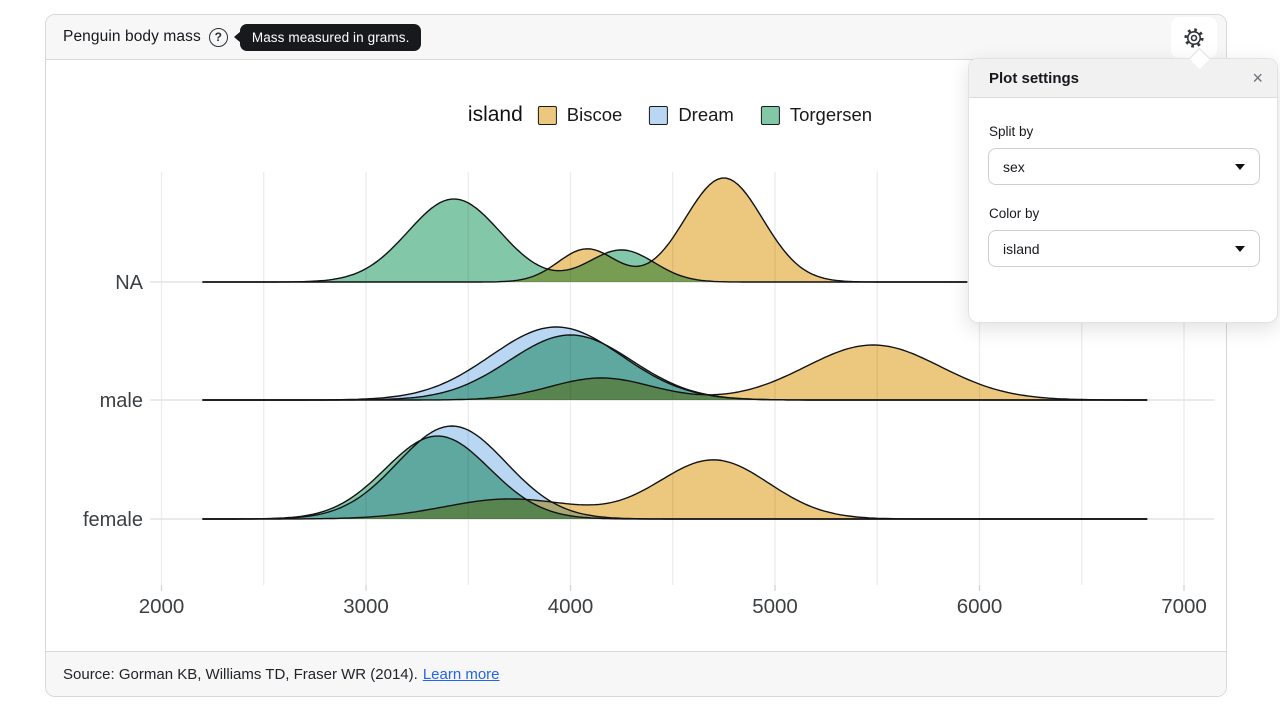 The width and height of the screenshot is (1280, 720). Describe the element at coordinates (547, 115) in the screenshot. I see `biscoe-swatch-icon` at that location.